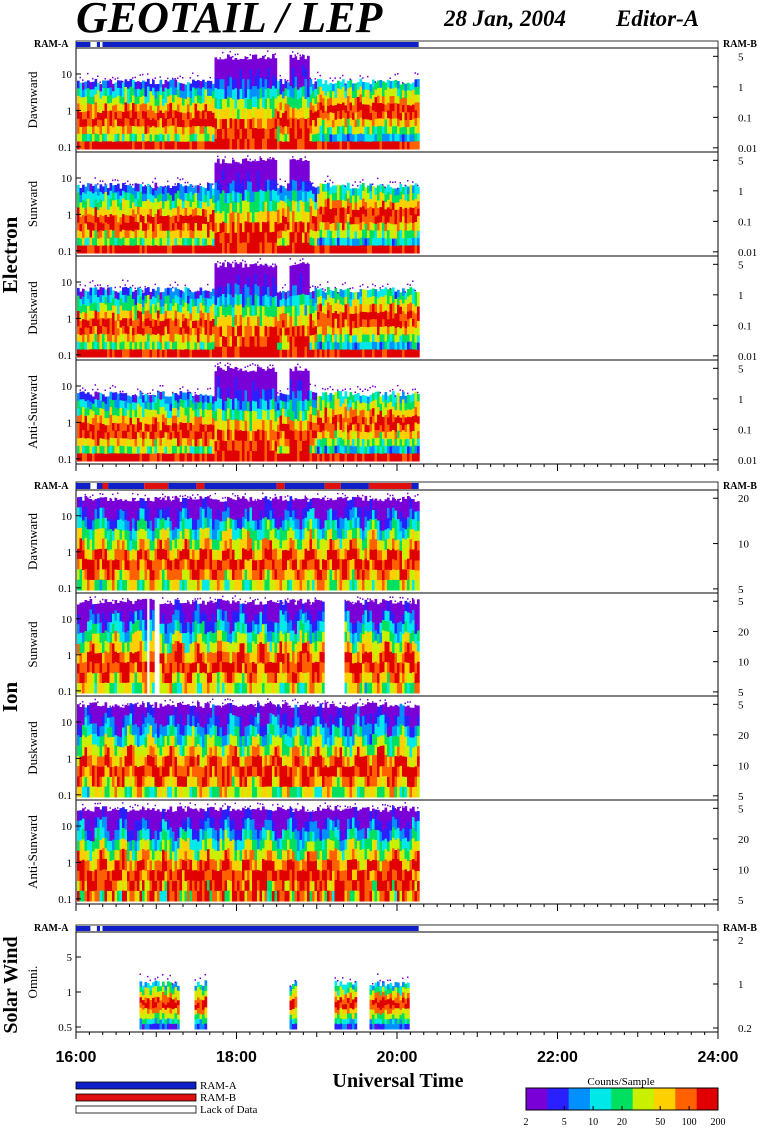  What do you see at coordinates (745, 222) in the screenshot?
I see `right-tick-label: 0.1` at bounding box center [745, 222].